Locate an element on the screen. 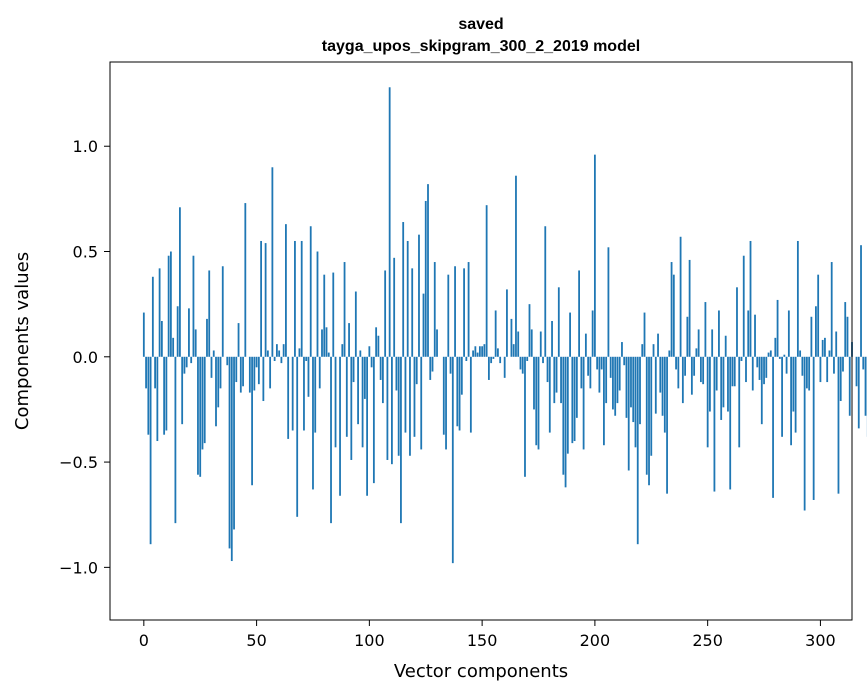  x-tick-label: 100 is located at coordinates (369, 640).